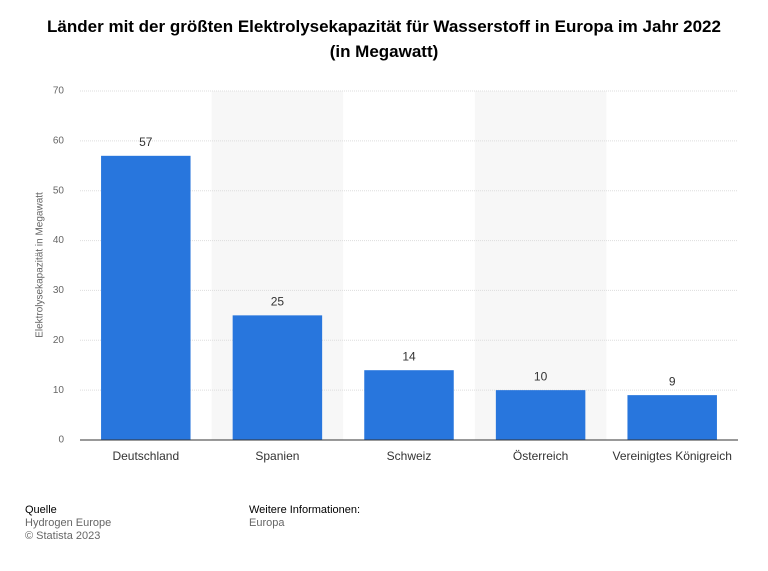 The height and width of the screenshot is (571, 768). What do you see at coordinates (59, 140) in the screenshot?
I see `y-tick-label: 60` at bounding box center [59, 140].